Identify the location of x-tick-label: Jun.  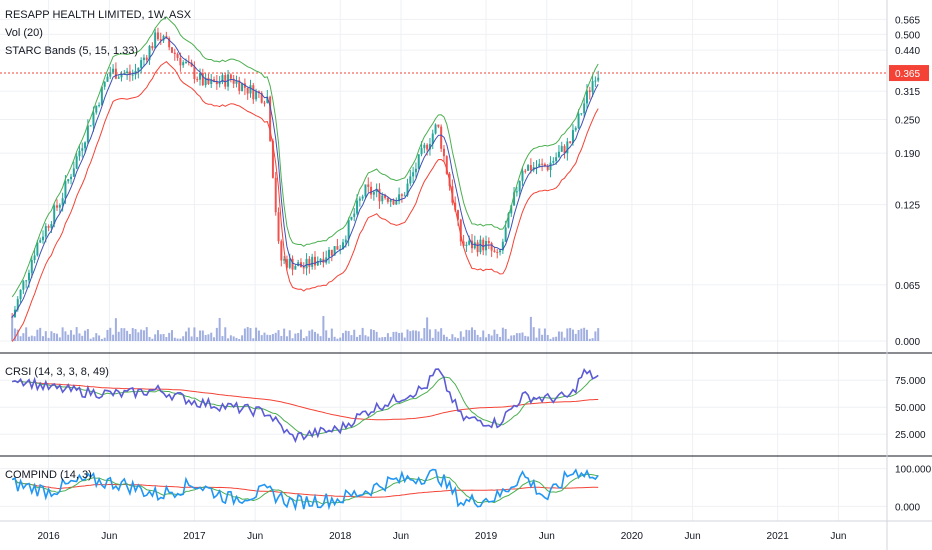
(109, 536).